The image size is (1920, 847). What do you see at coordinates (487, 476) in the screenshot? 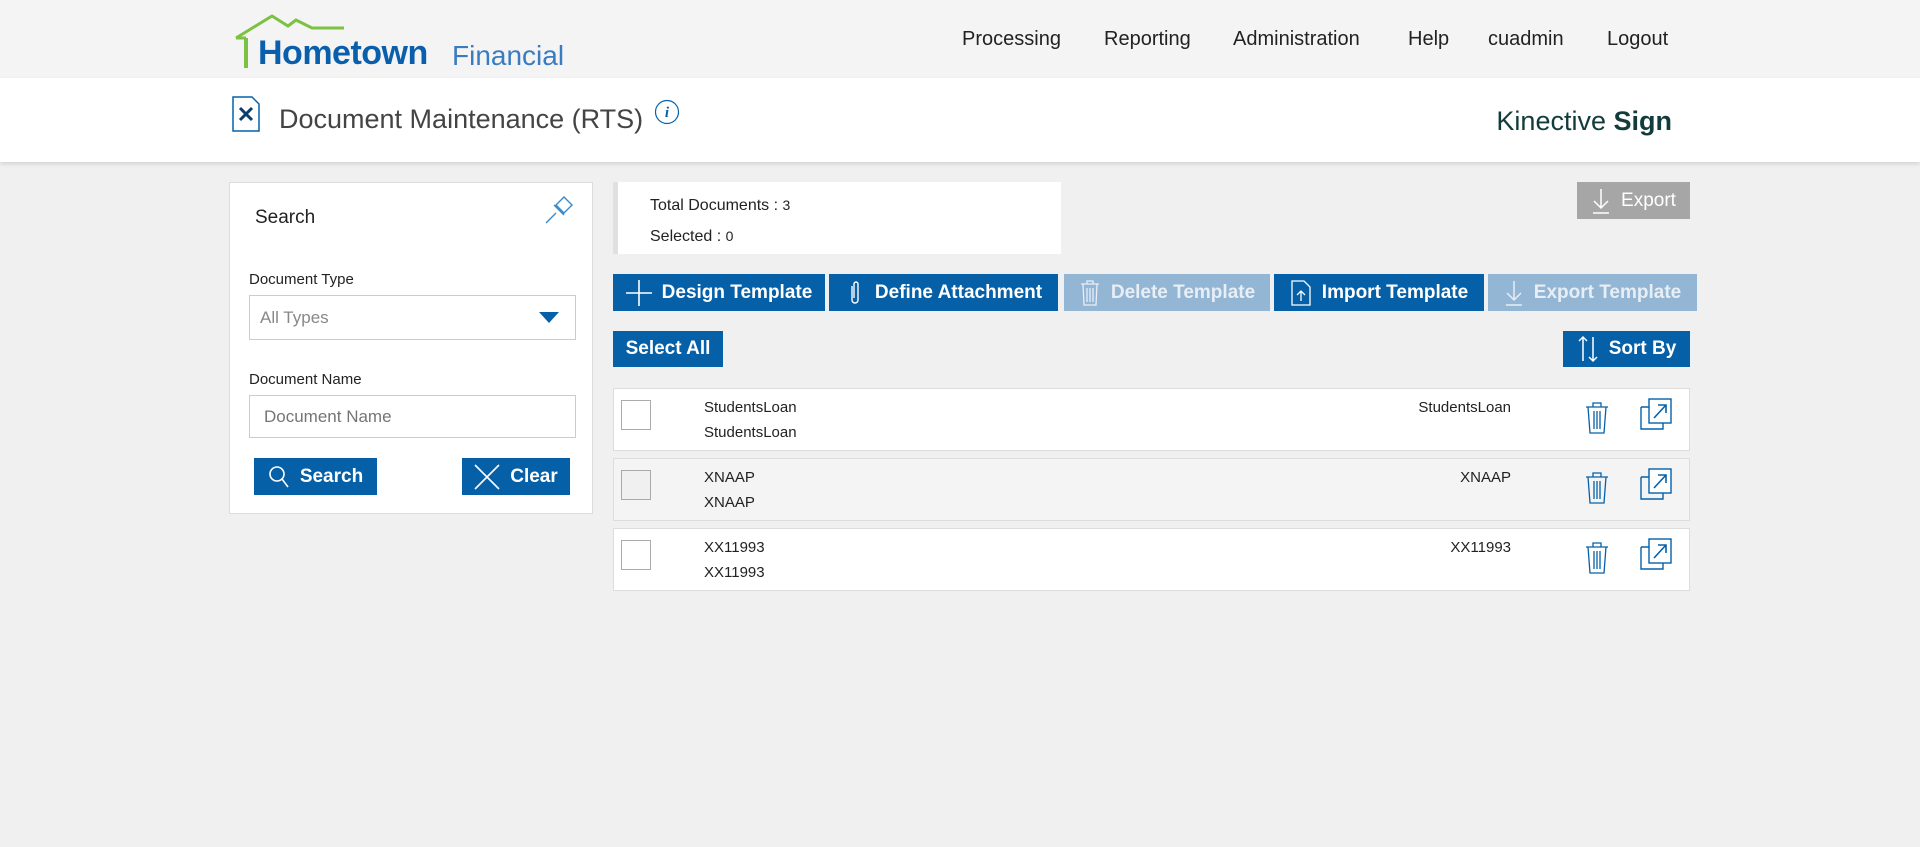
I see `close-icon` at bounding box center [487, 476].